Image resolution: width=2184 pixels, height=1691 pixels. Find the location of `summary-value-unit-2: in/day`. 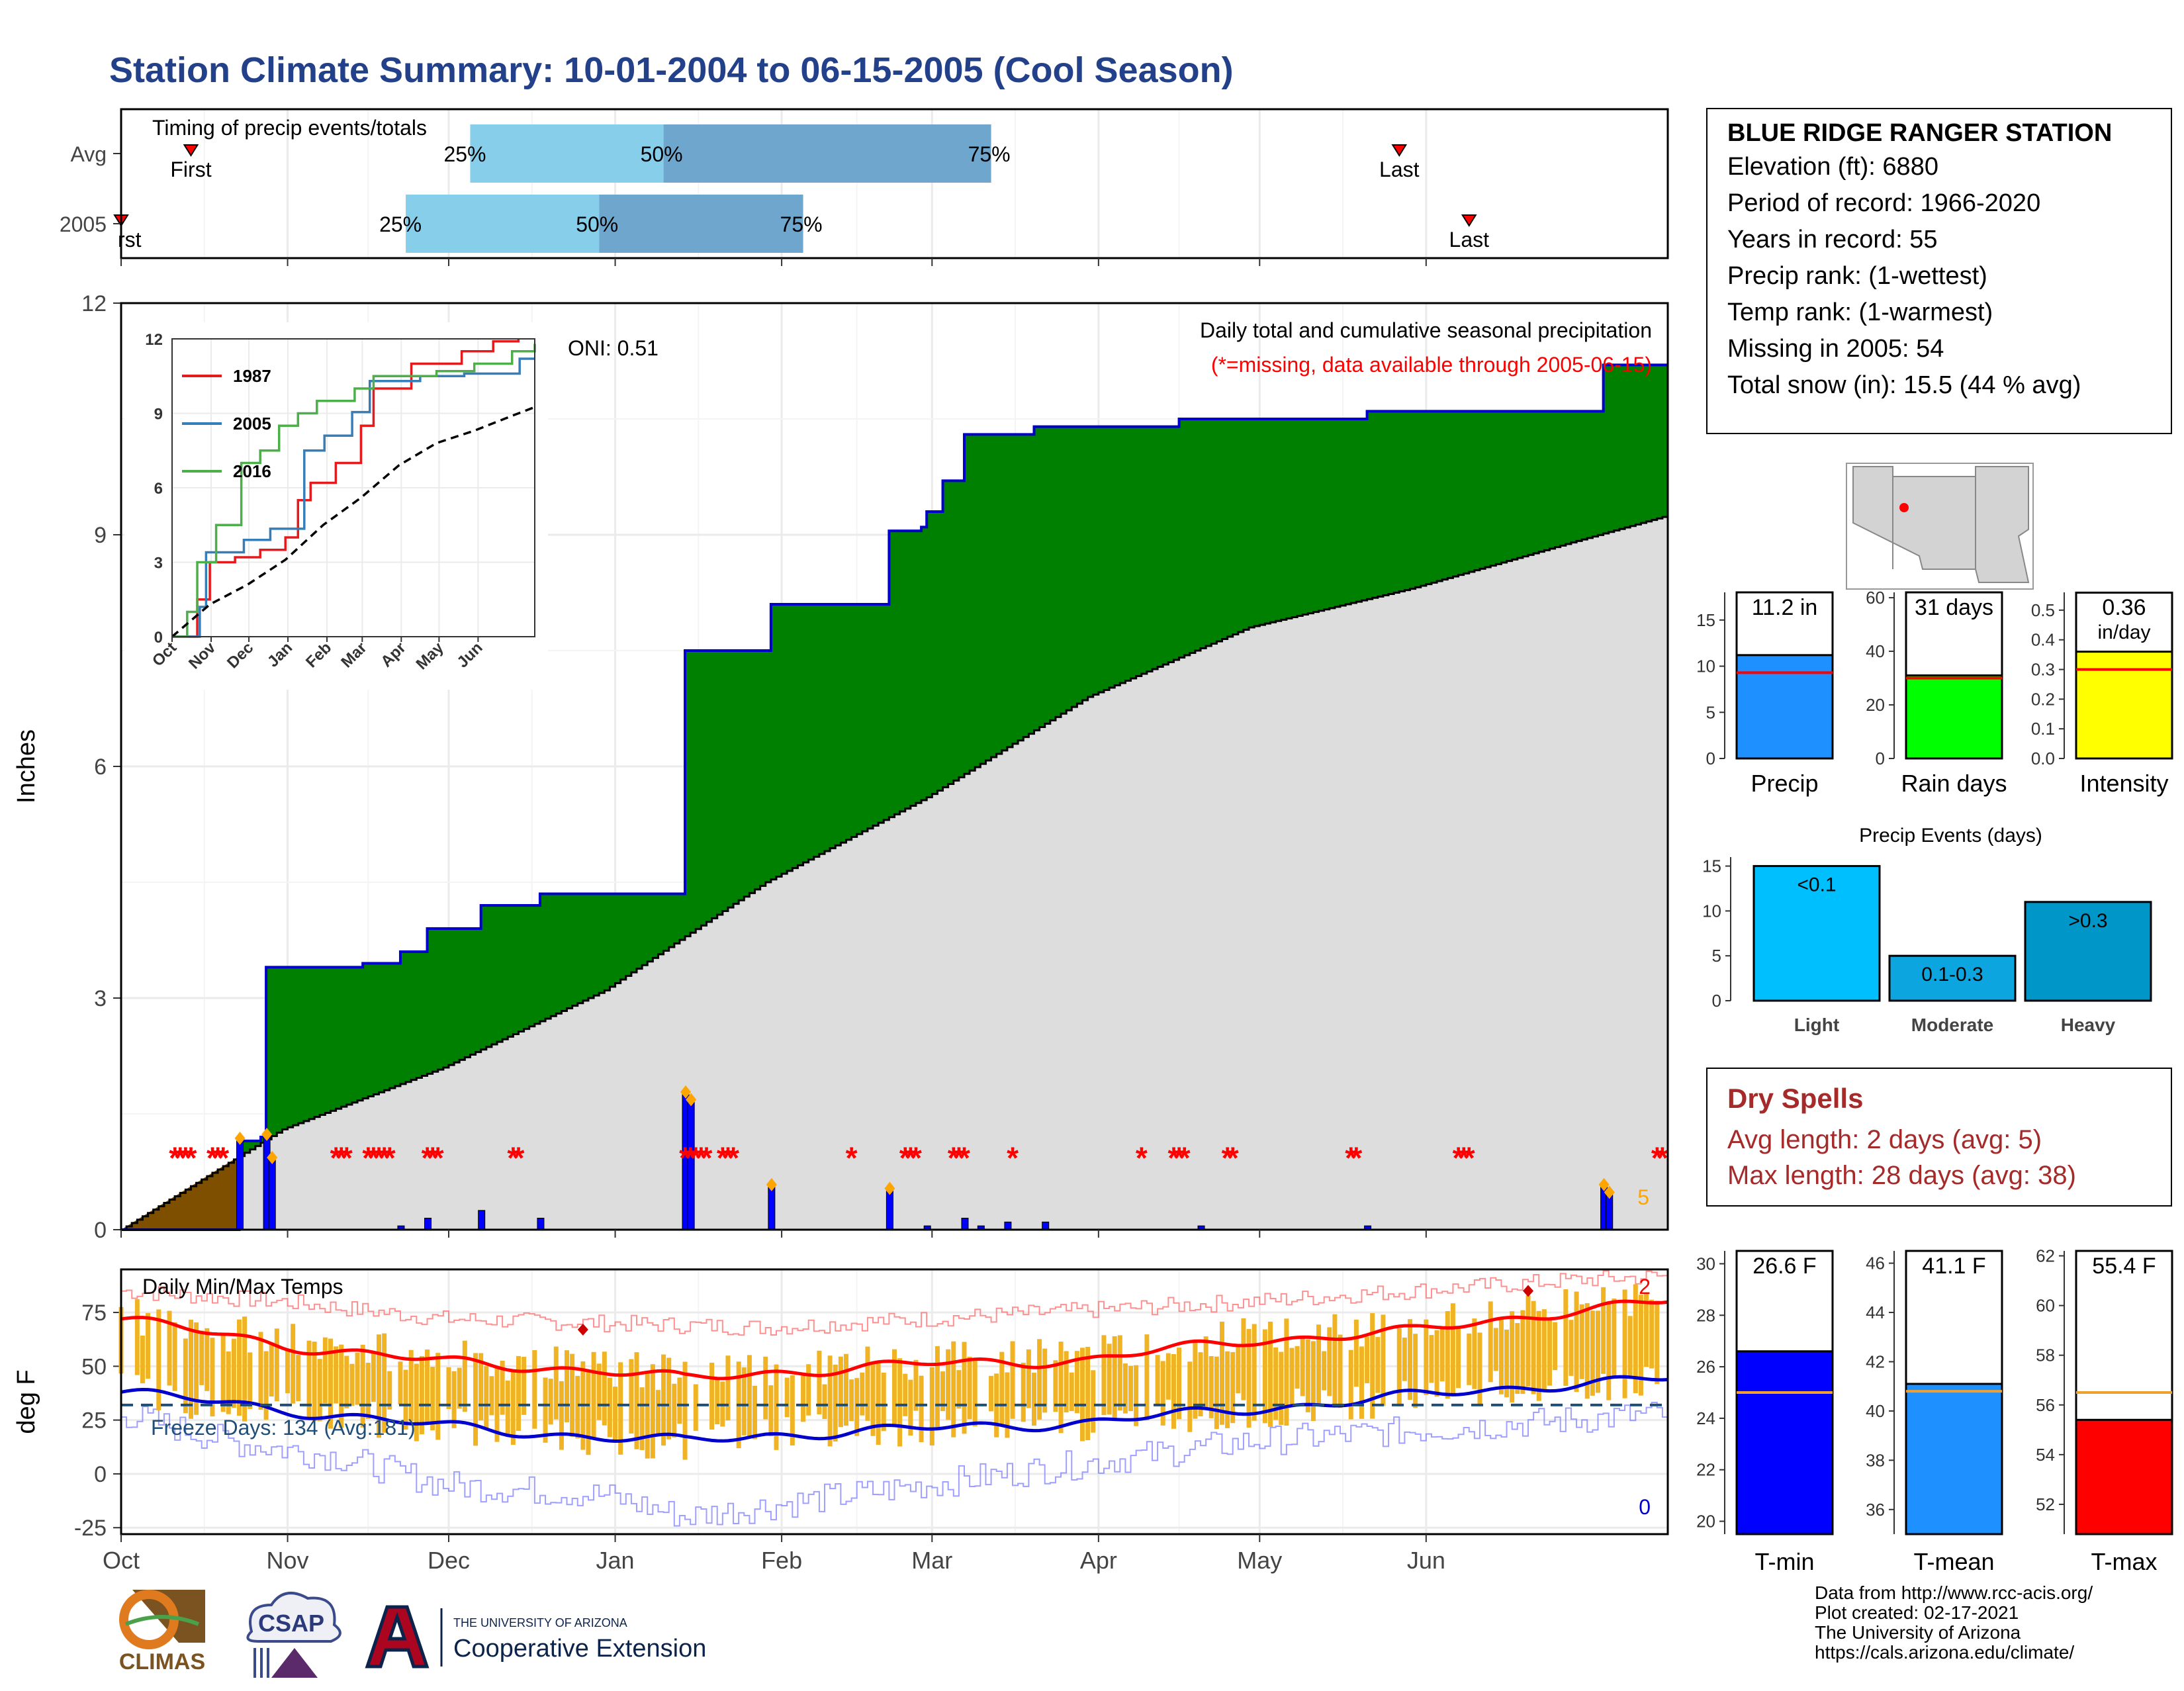

summary-value-unit-2: in/day is located at coordinates (2123, 632).